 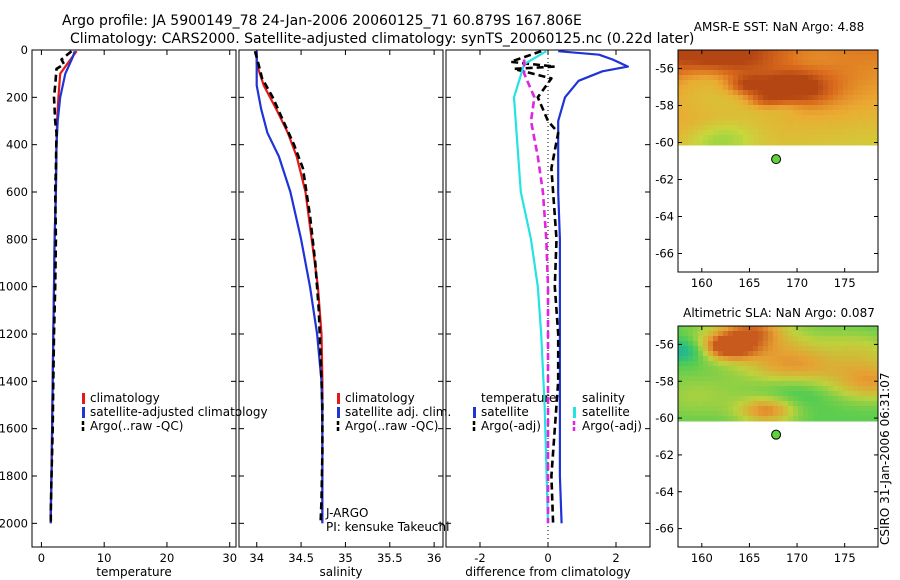 What do you see at coordinates (776, 159) in the screenshot?
I see `float-position-marker` at bounding box center [776, 159].